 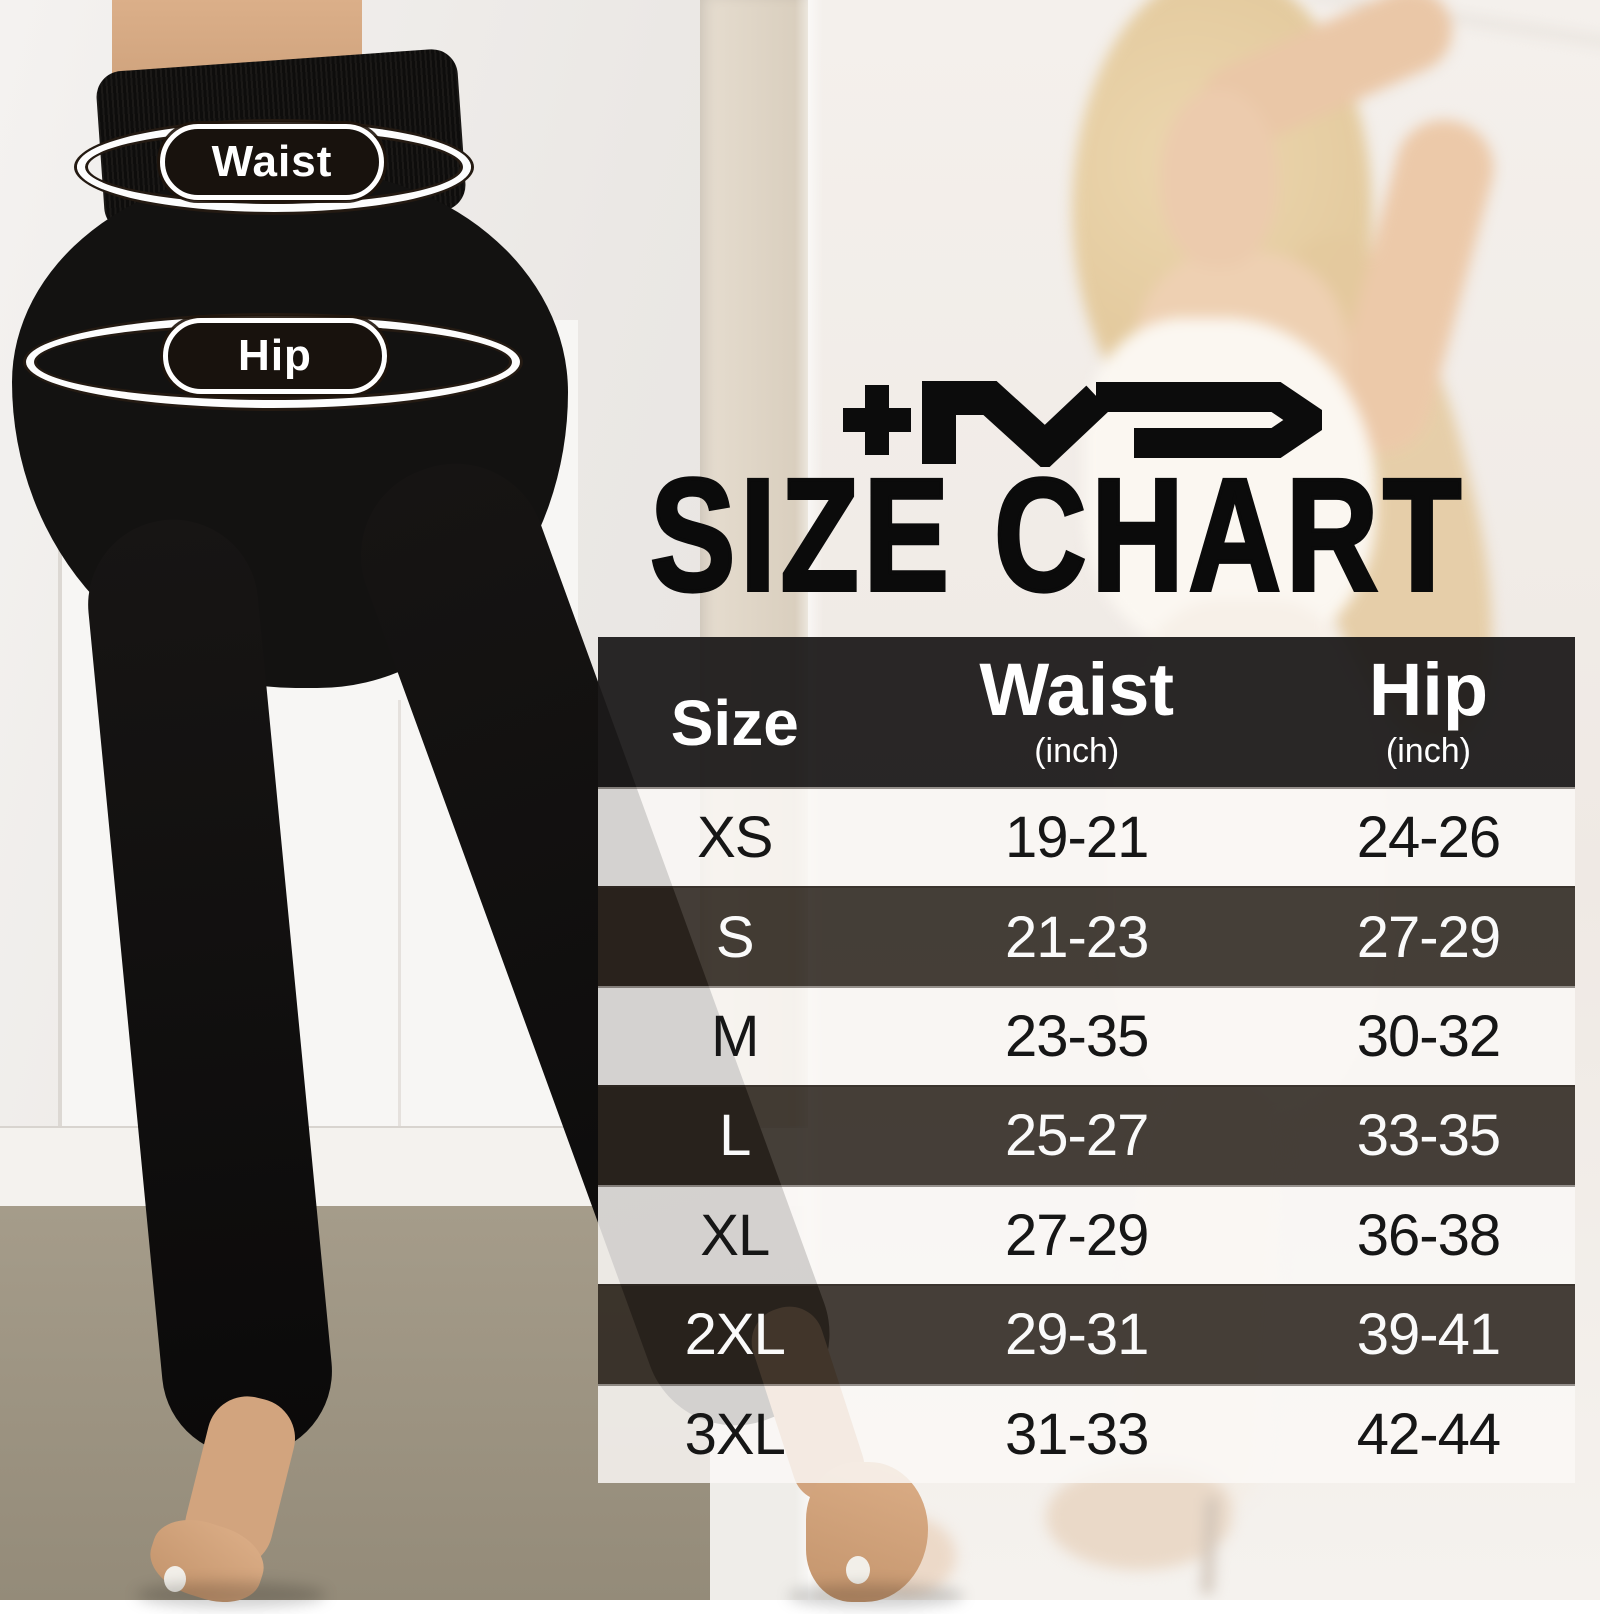 I want to click on waist-cell: 23-35, so click(x=1077, y=1037).